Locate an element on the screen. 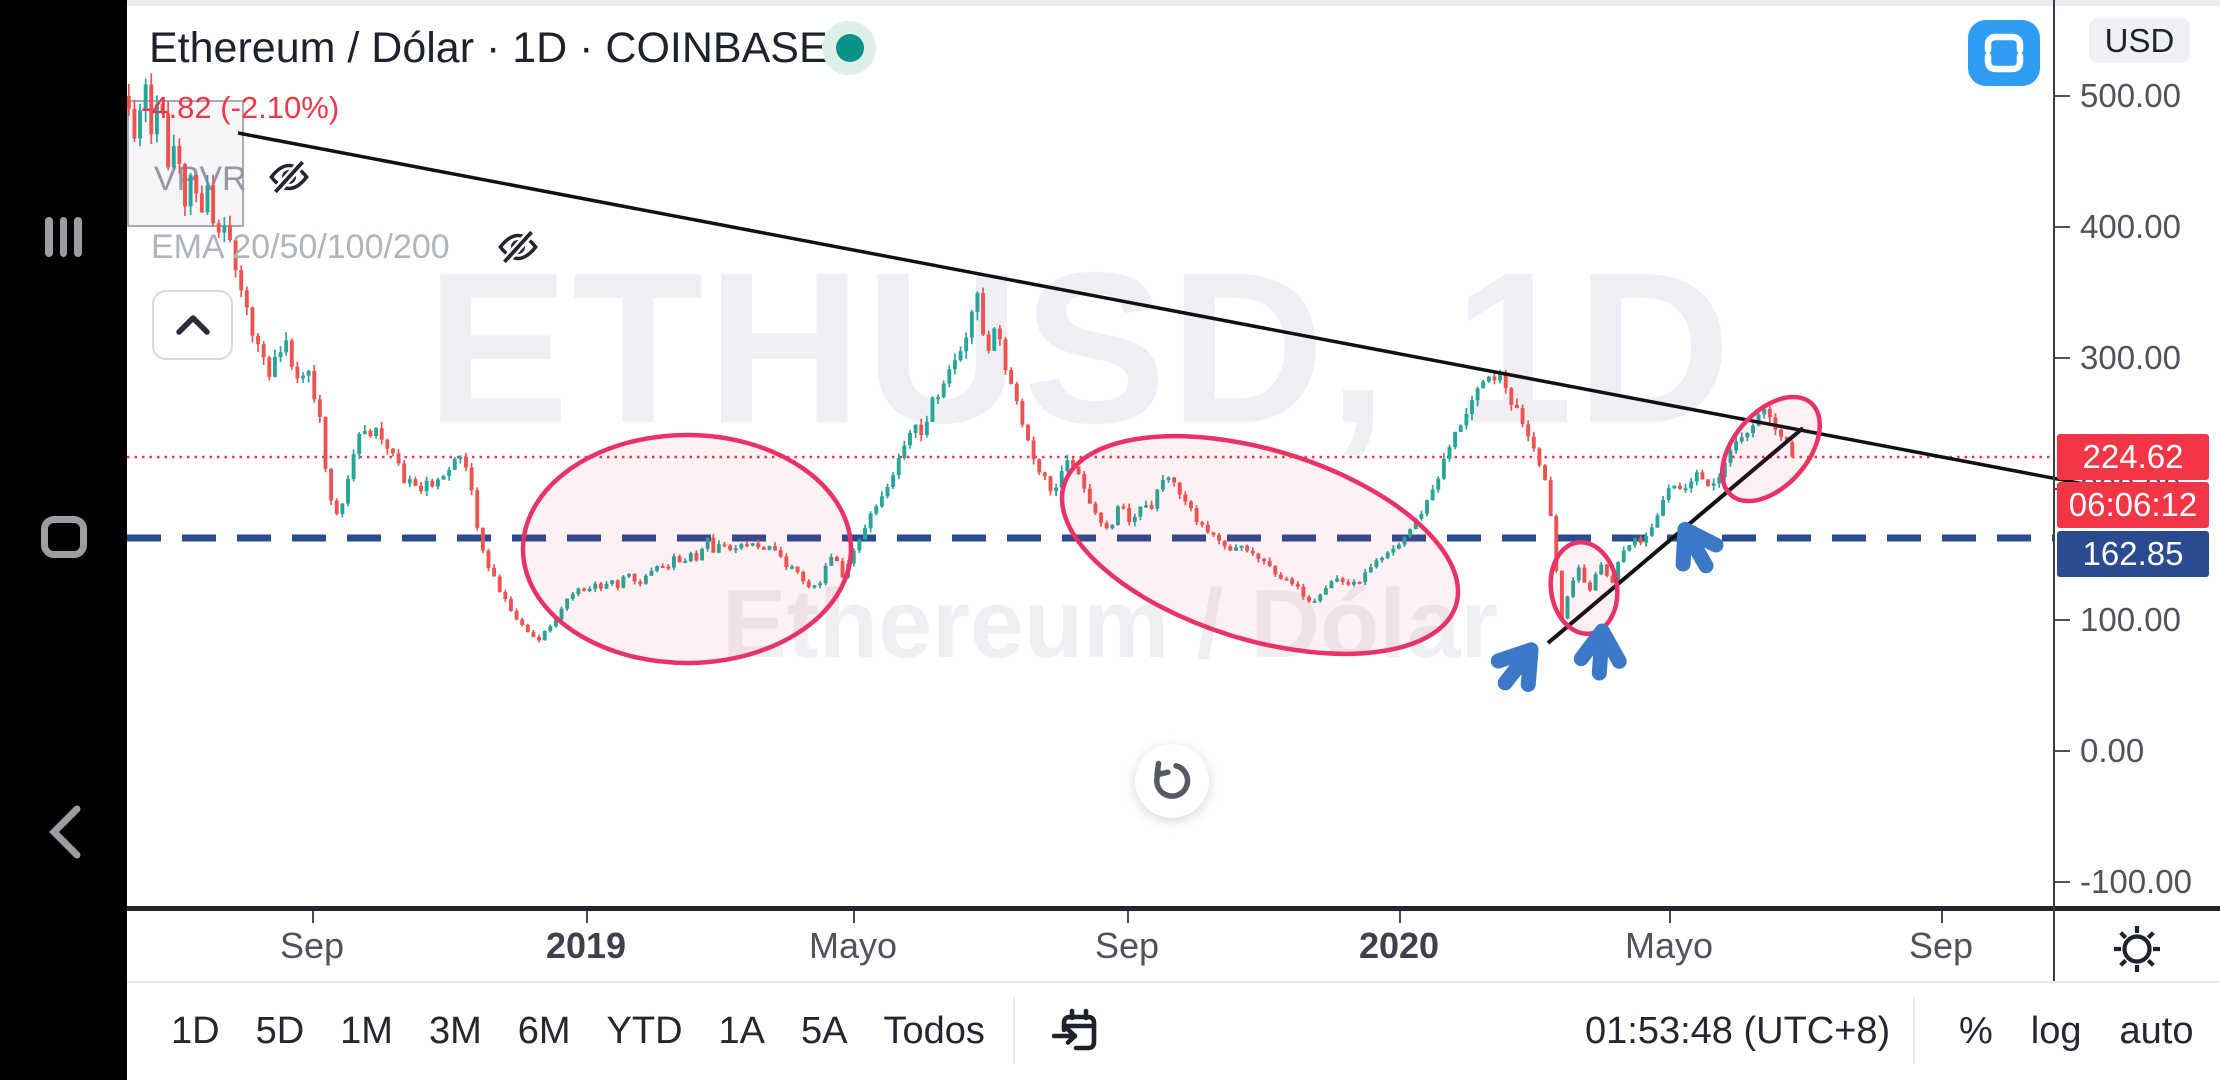  range-button-1a: 1A is located at coordinates (742, 1031).